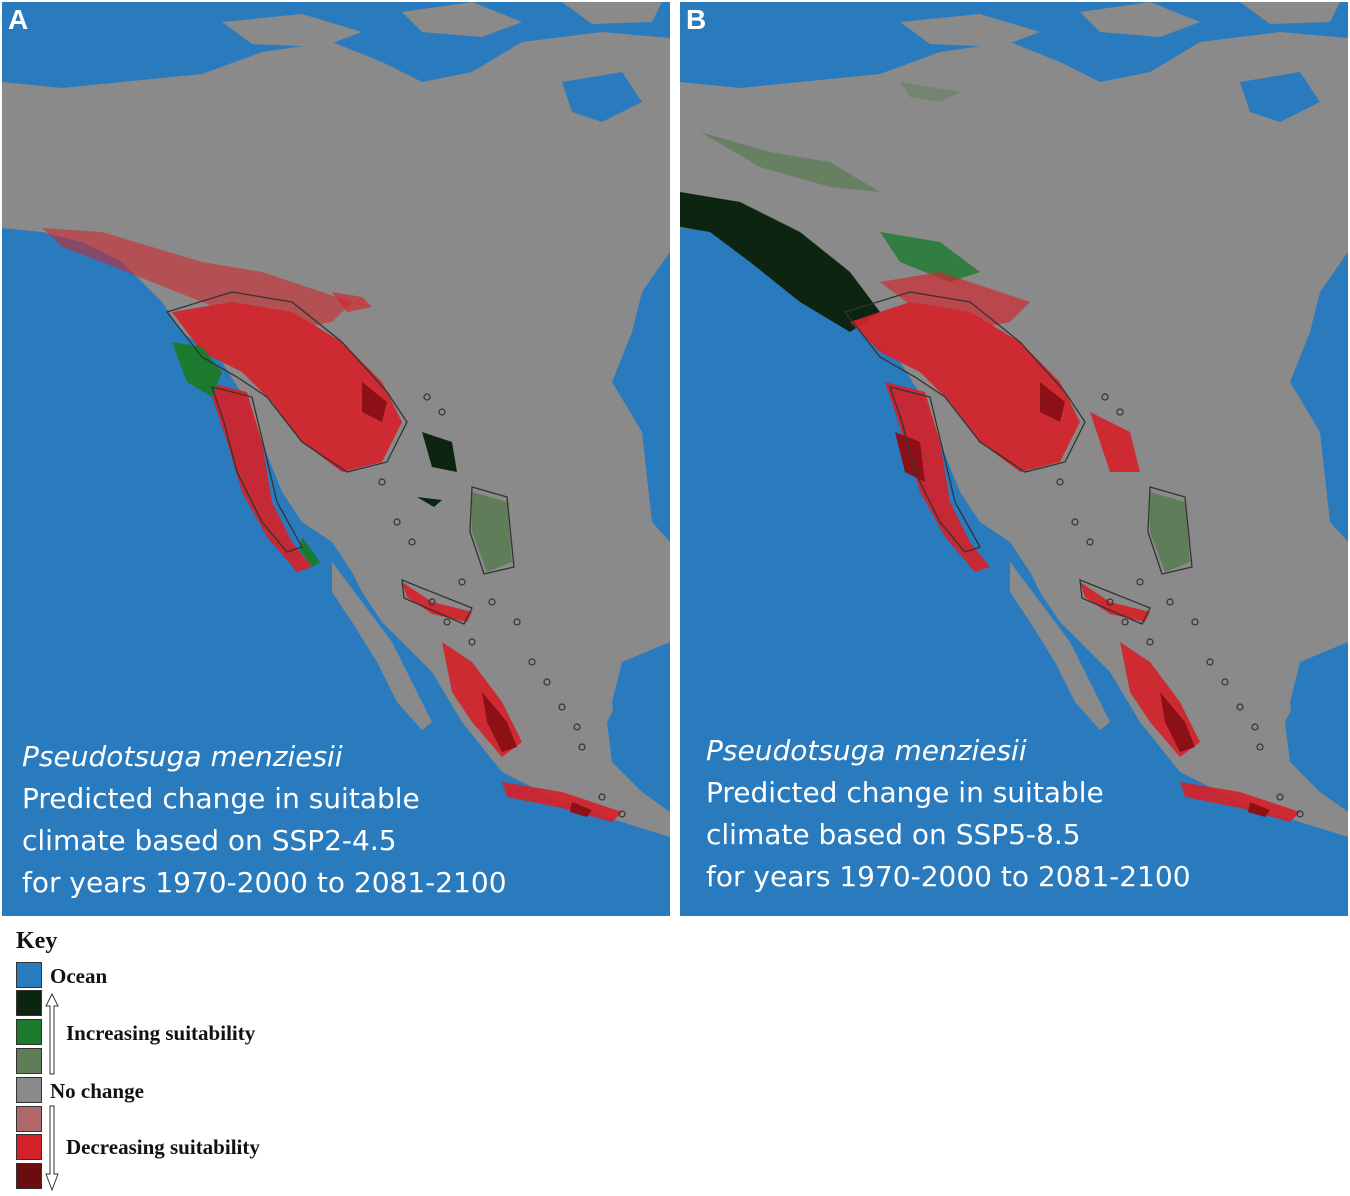 The width and height of the screenshot is (1350, 1196). Describe the element at coordinates (29, 1032) in the screenshot. I see `legend-swatch-mid-green` at that location.